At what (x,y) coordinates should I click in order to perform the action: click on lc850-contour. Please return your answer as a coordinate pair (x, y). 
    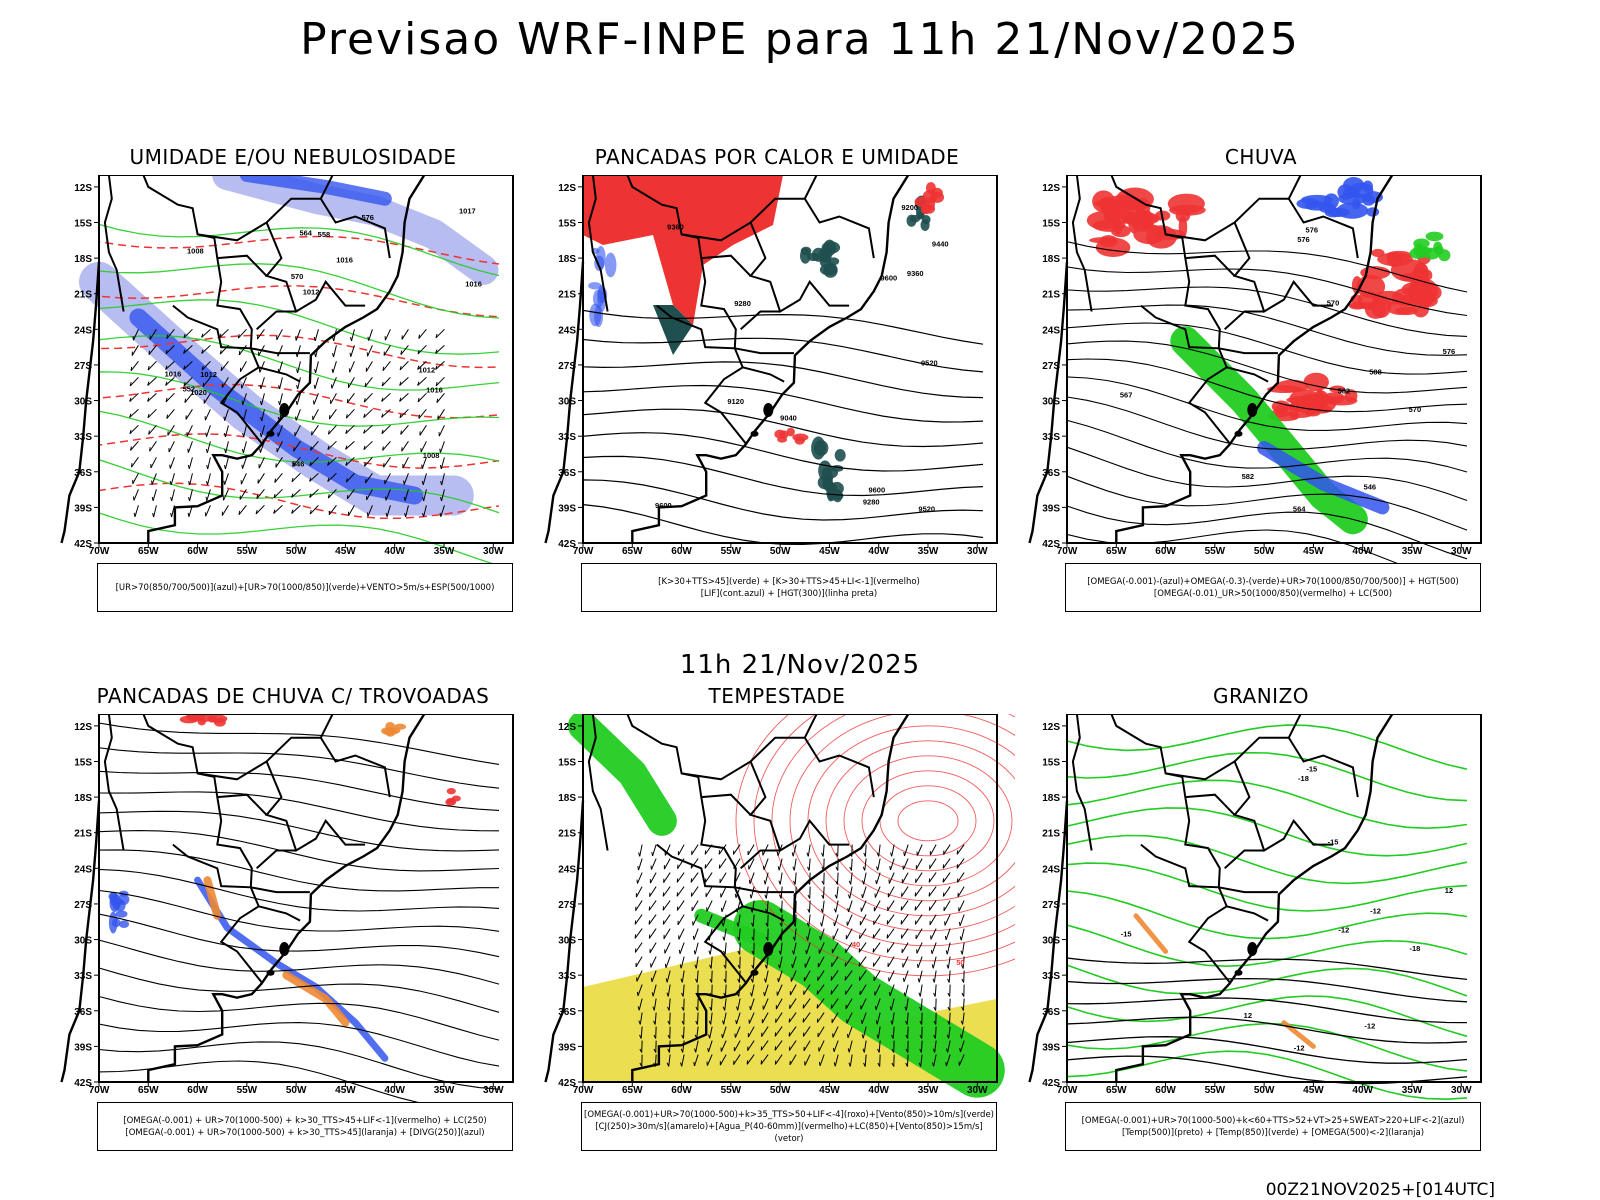
    Looking at the image, I should click on (928, 821).